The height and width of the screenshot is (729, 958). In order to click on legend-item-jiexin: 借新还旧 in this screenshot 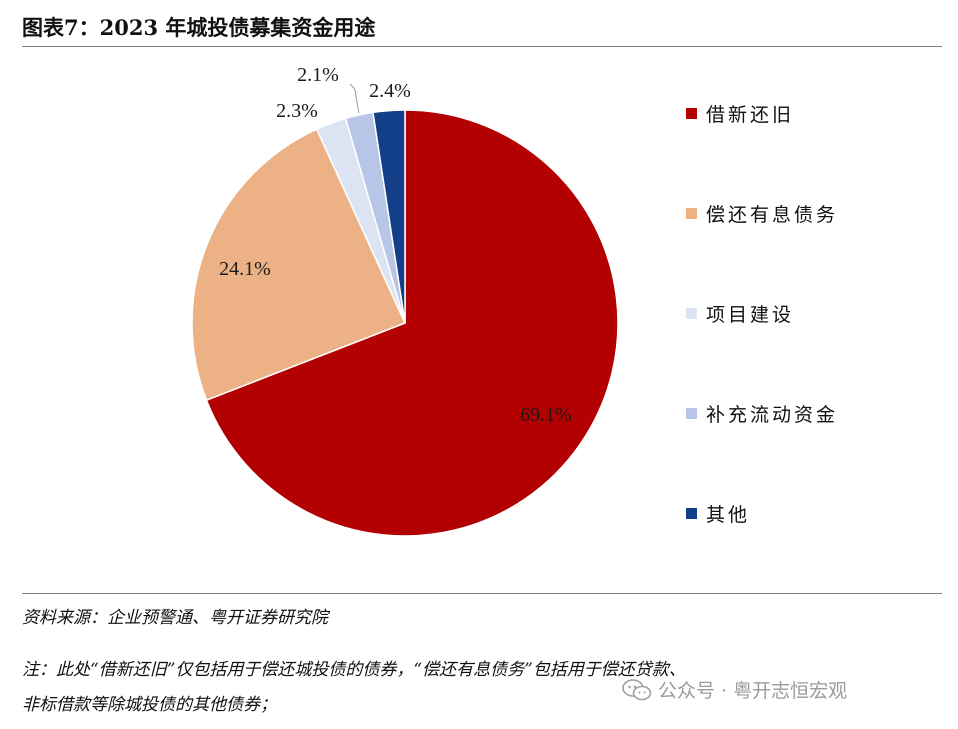, I will do `click(740, 113)`.